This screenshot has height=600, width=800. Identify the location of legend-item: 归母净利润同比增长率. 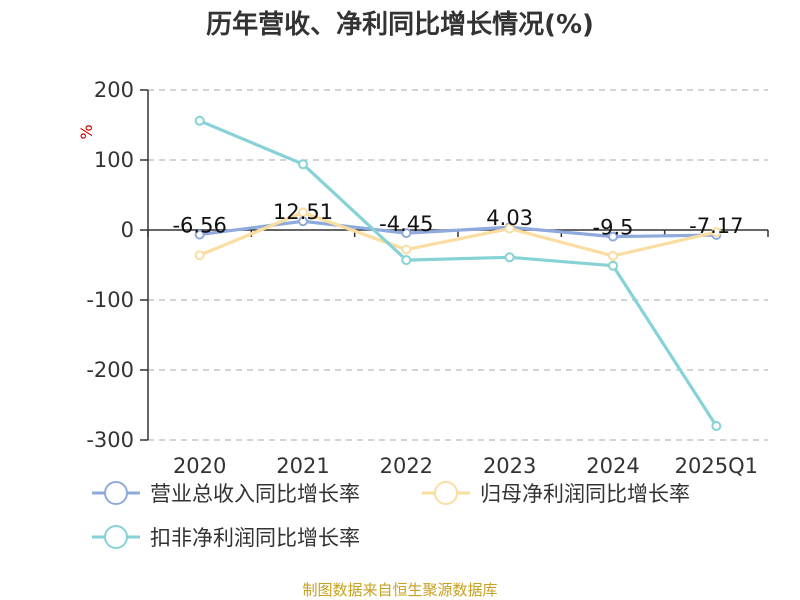
(556, 493).